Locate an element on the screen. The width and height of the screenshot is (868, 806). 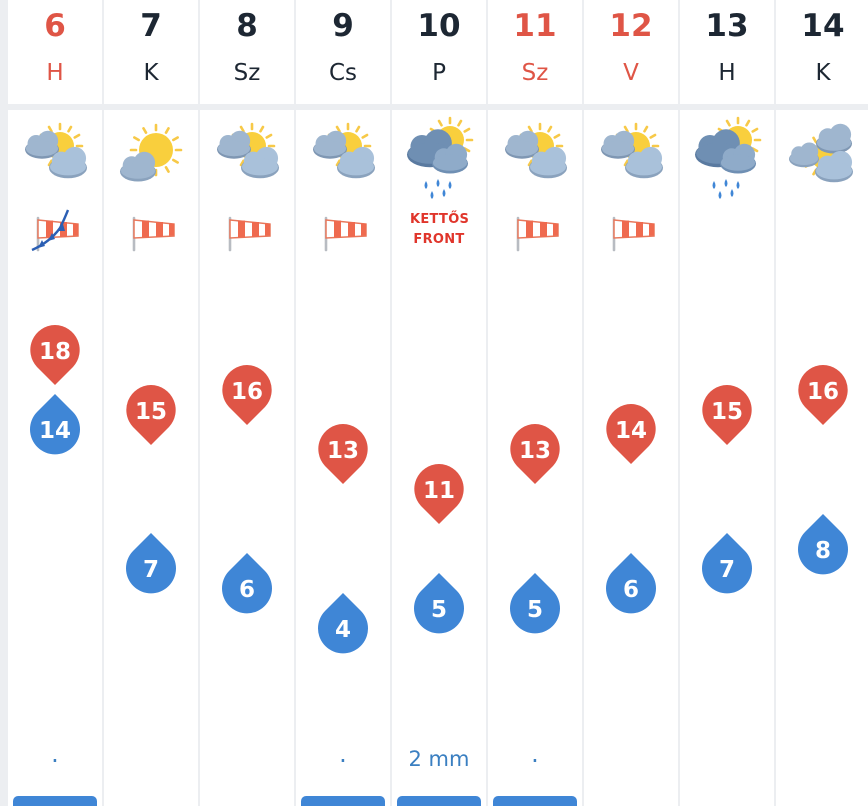
high-temp-pin: 18 is located at coordinates (55, 357).